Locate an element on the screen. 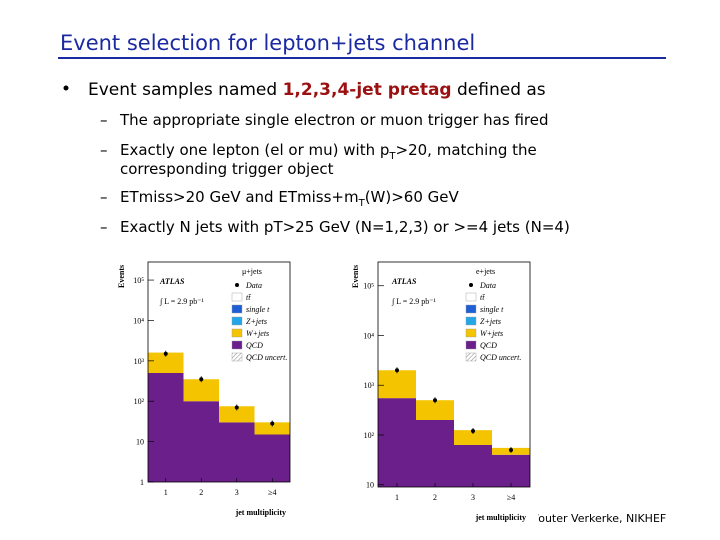 The width and height of the screenshot is (720, 540). bullet-dot is located at coordinates (66, 88).